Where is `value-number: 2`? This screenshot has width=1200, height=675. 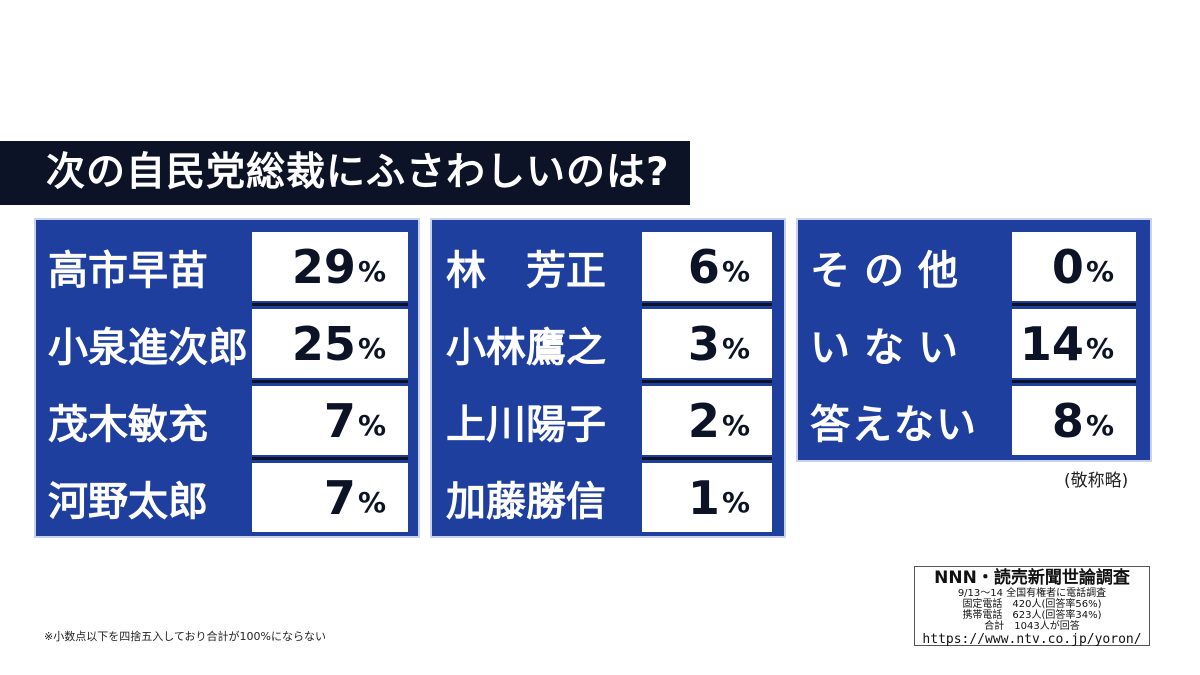 value-number: 2 is located at coordinates (703, 420).